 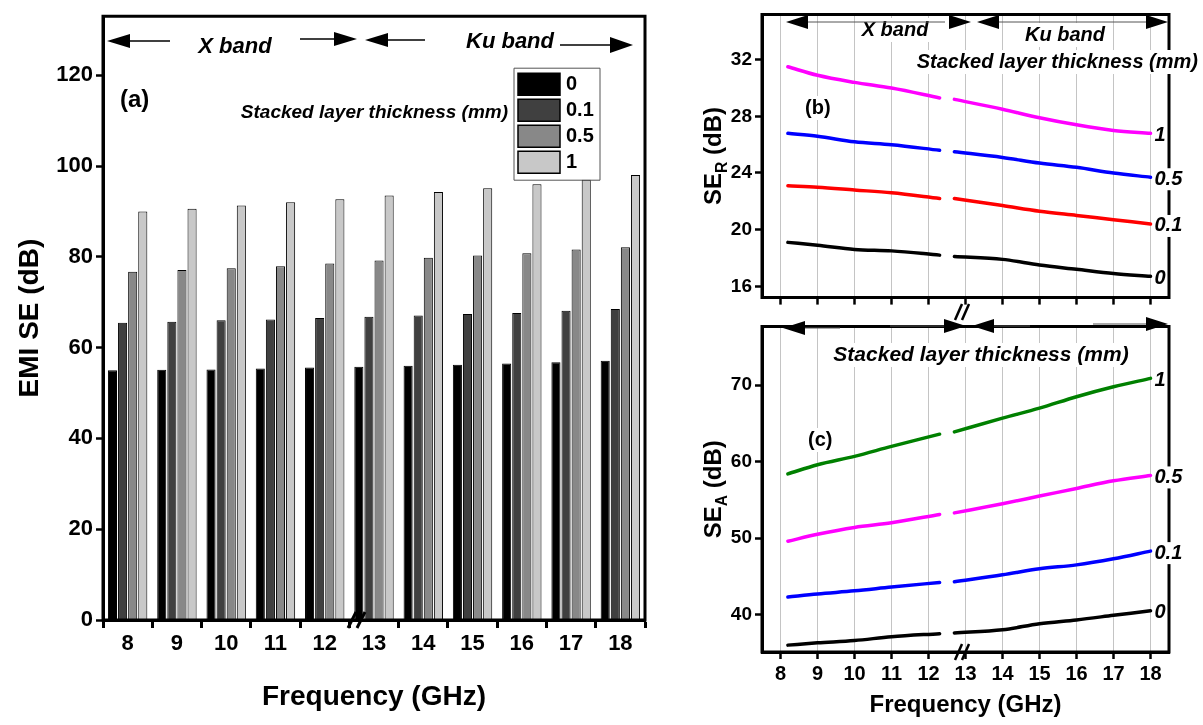 What do you see at coordinates (714, 489) in the screenshot?
I see `y-axis-title: SEA (dB)` at bounding box center [714, 489].